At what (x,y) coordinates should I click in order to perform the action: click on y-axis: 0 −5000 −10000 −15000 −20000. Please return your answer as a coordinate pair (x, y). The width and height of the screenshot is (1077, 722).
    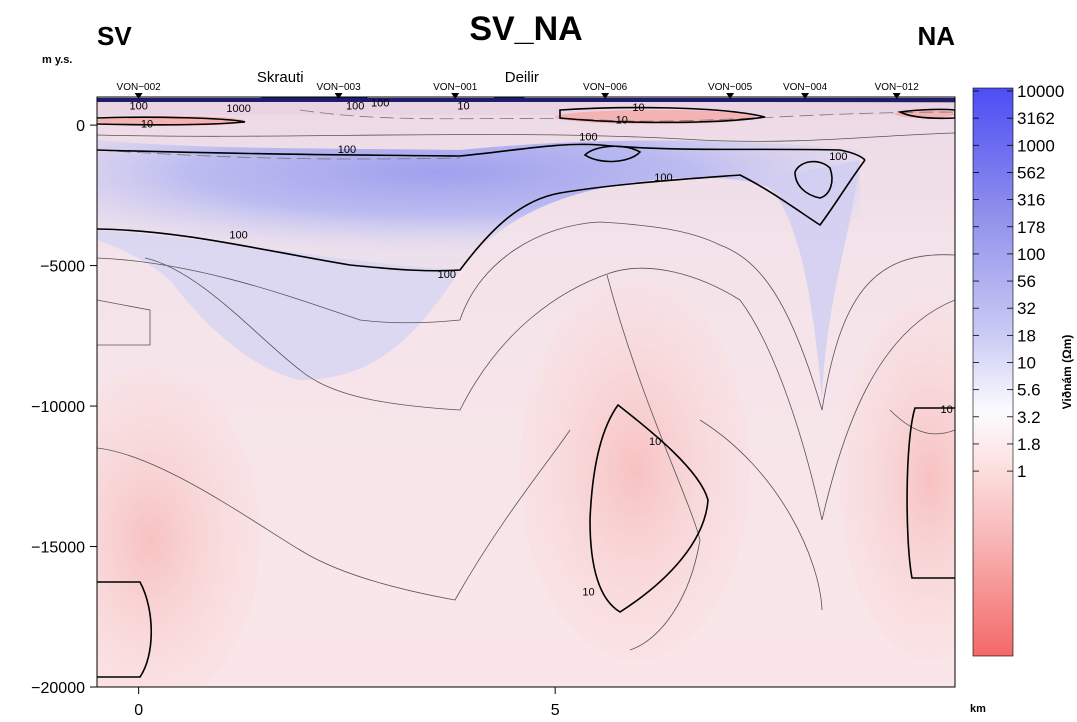
    Looking at the image, I should click on (64, 407).